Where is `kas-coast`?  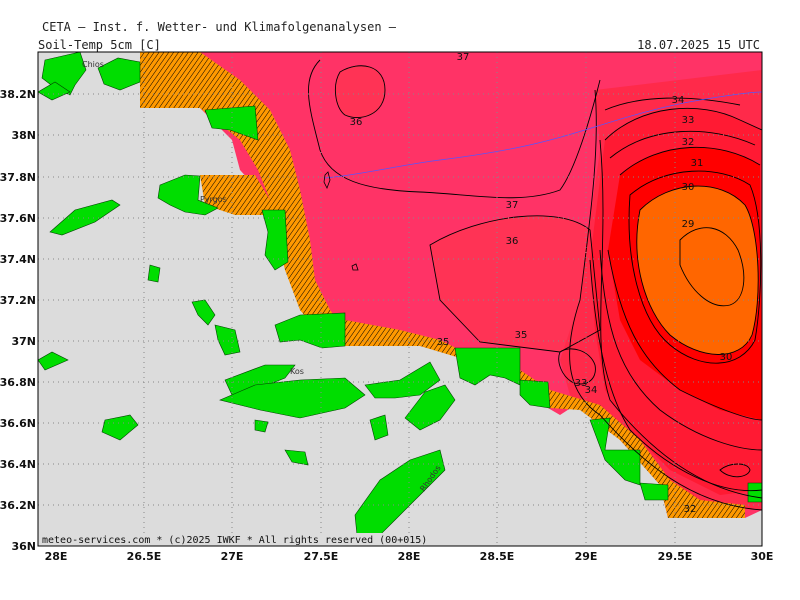 kas-coast is located at coordinates (654, 491).